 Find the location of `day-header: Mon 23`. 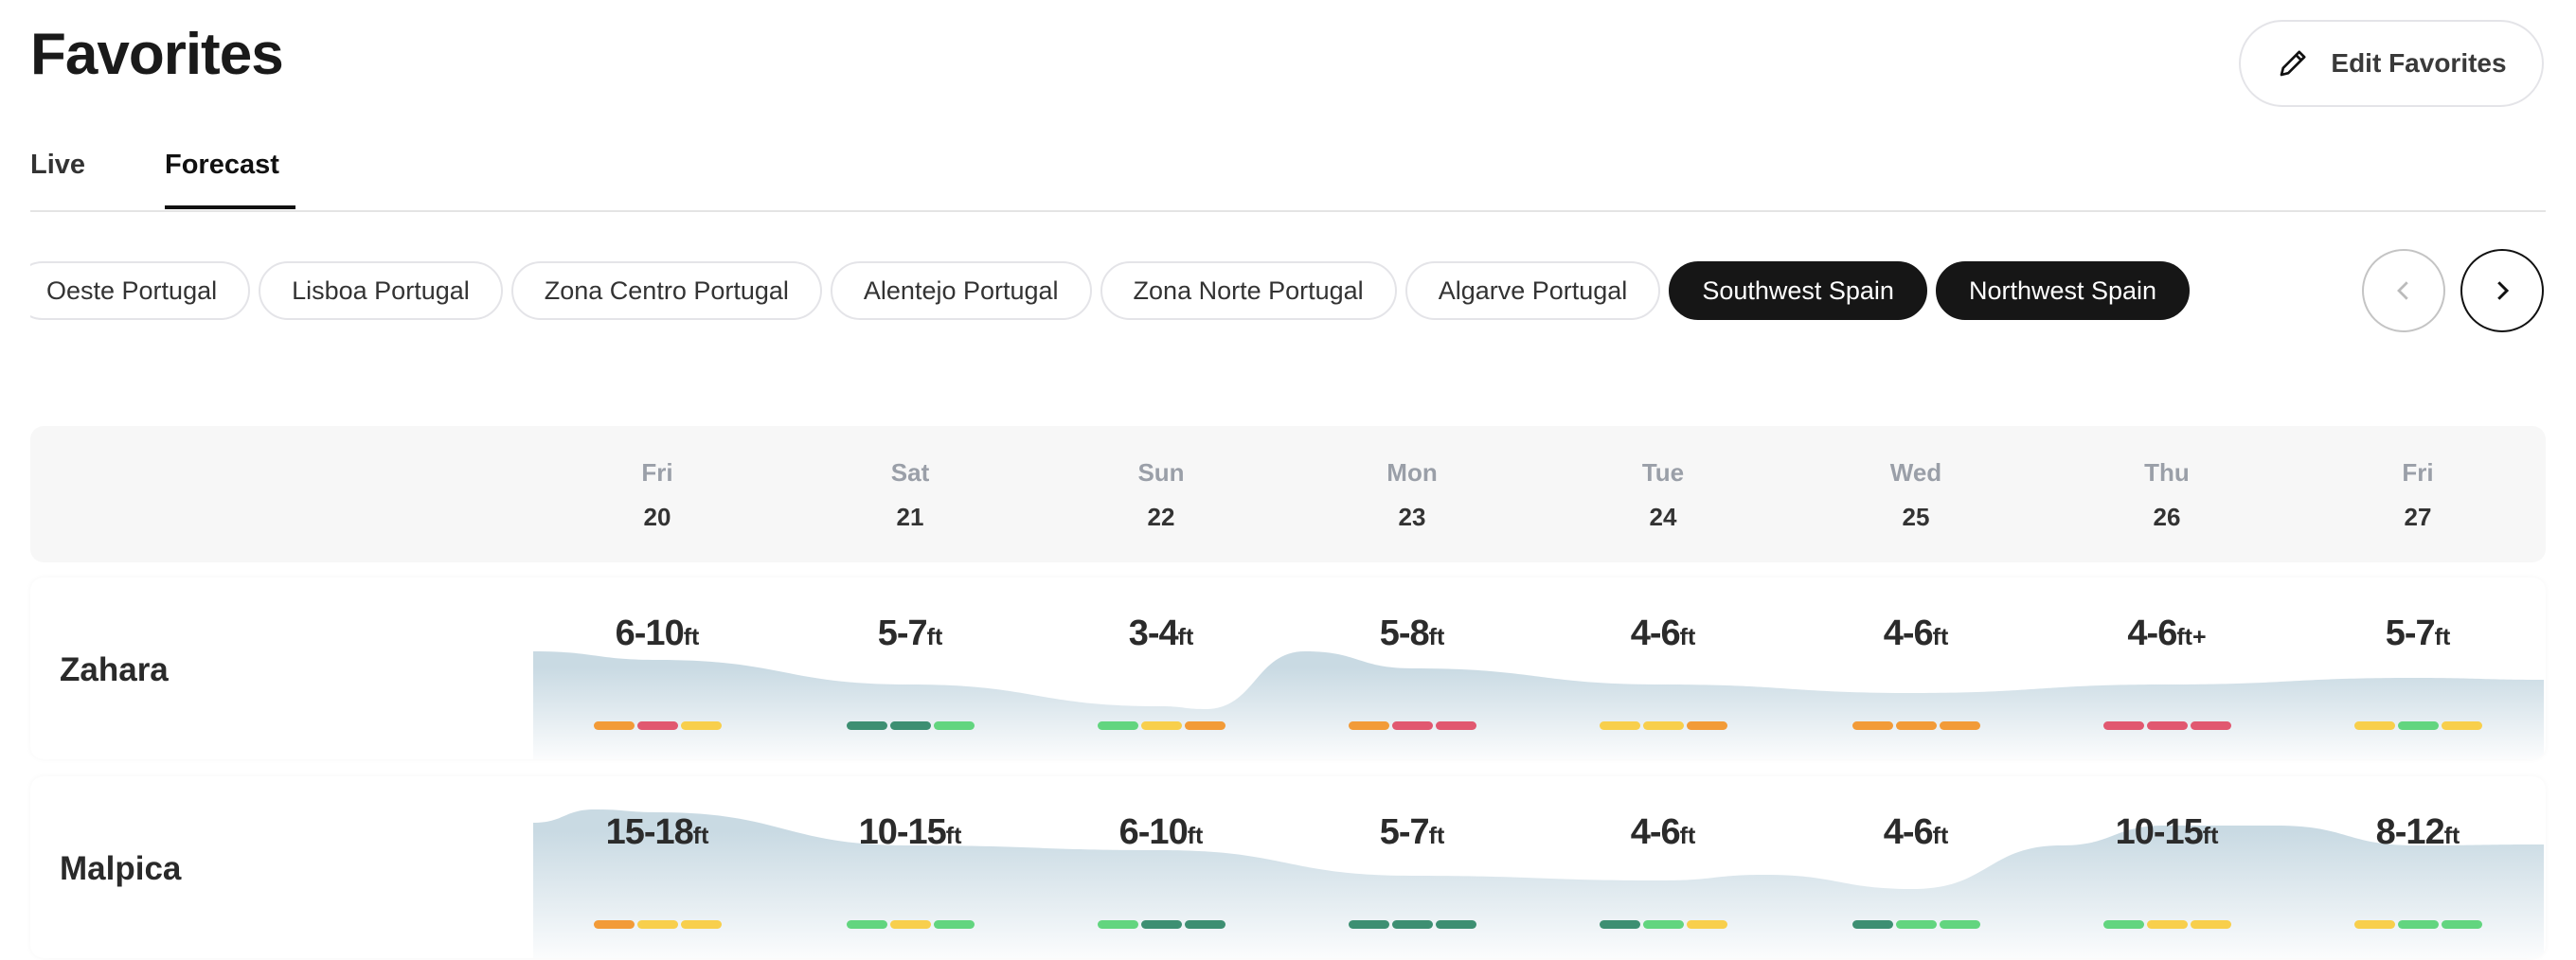

day-header: Mon 23 is located at coordinates (1412, 495).